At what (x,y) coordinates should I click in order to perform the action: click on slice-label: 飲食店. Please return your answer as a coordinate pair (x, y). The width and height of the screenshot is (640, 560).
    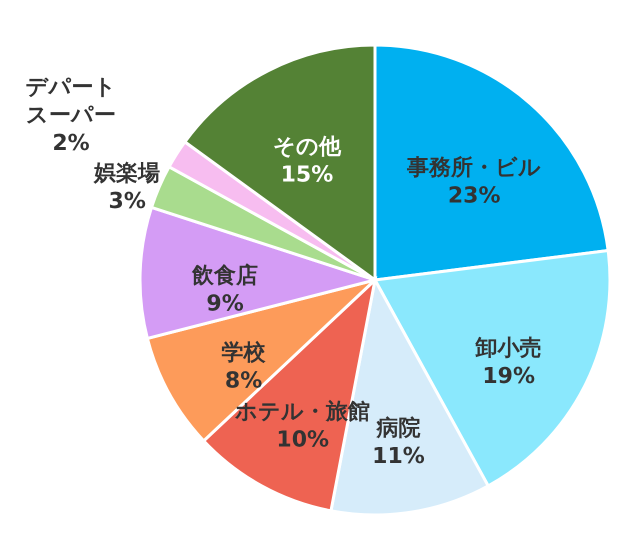
    Looking at the image, I should click on (224, 275).